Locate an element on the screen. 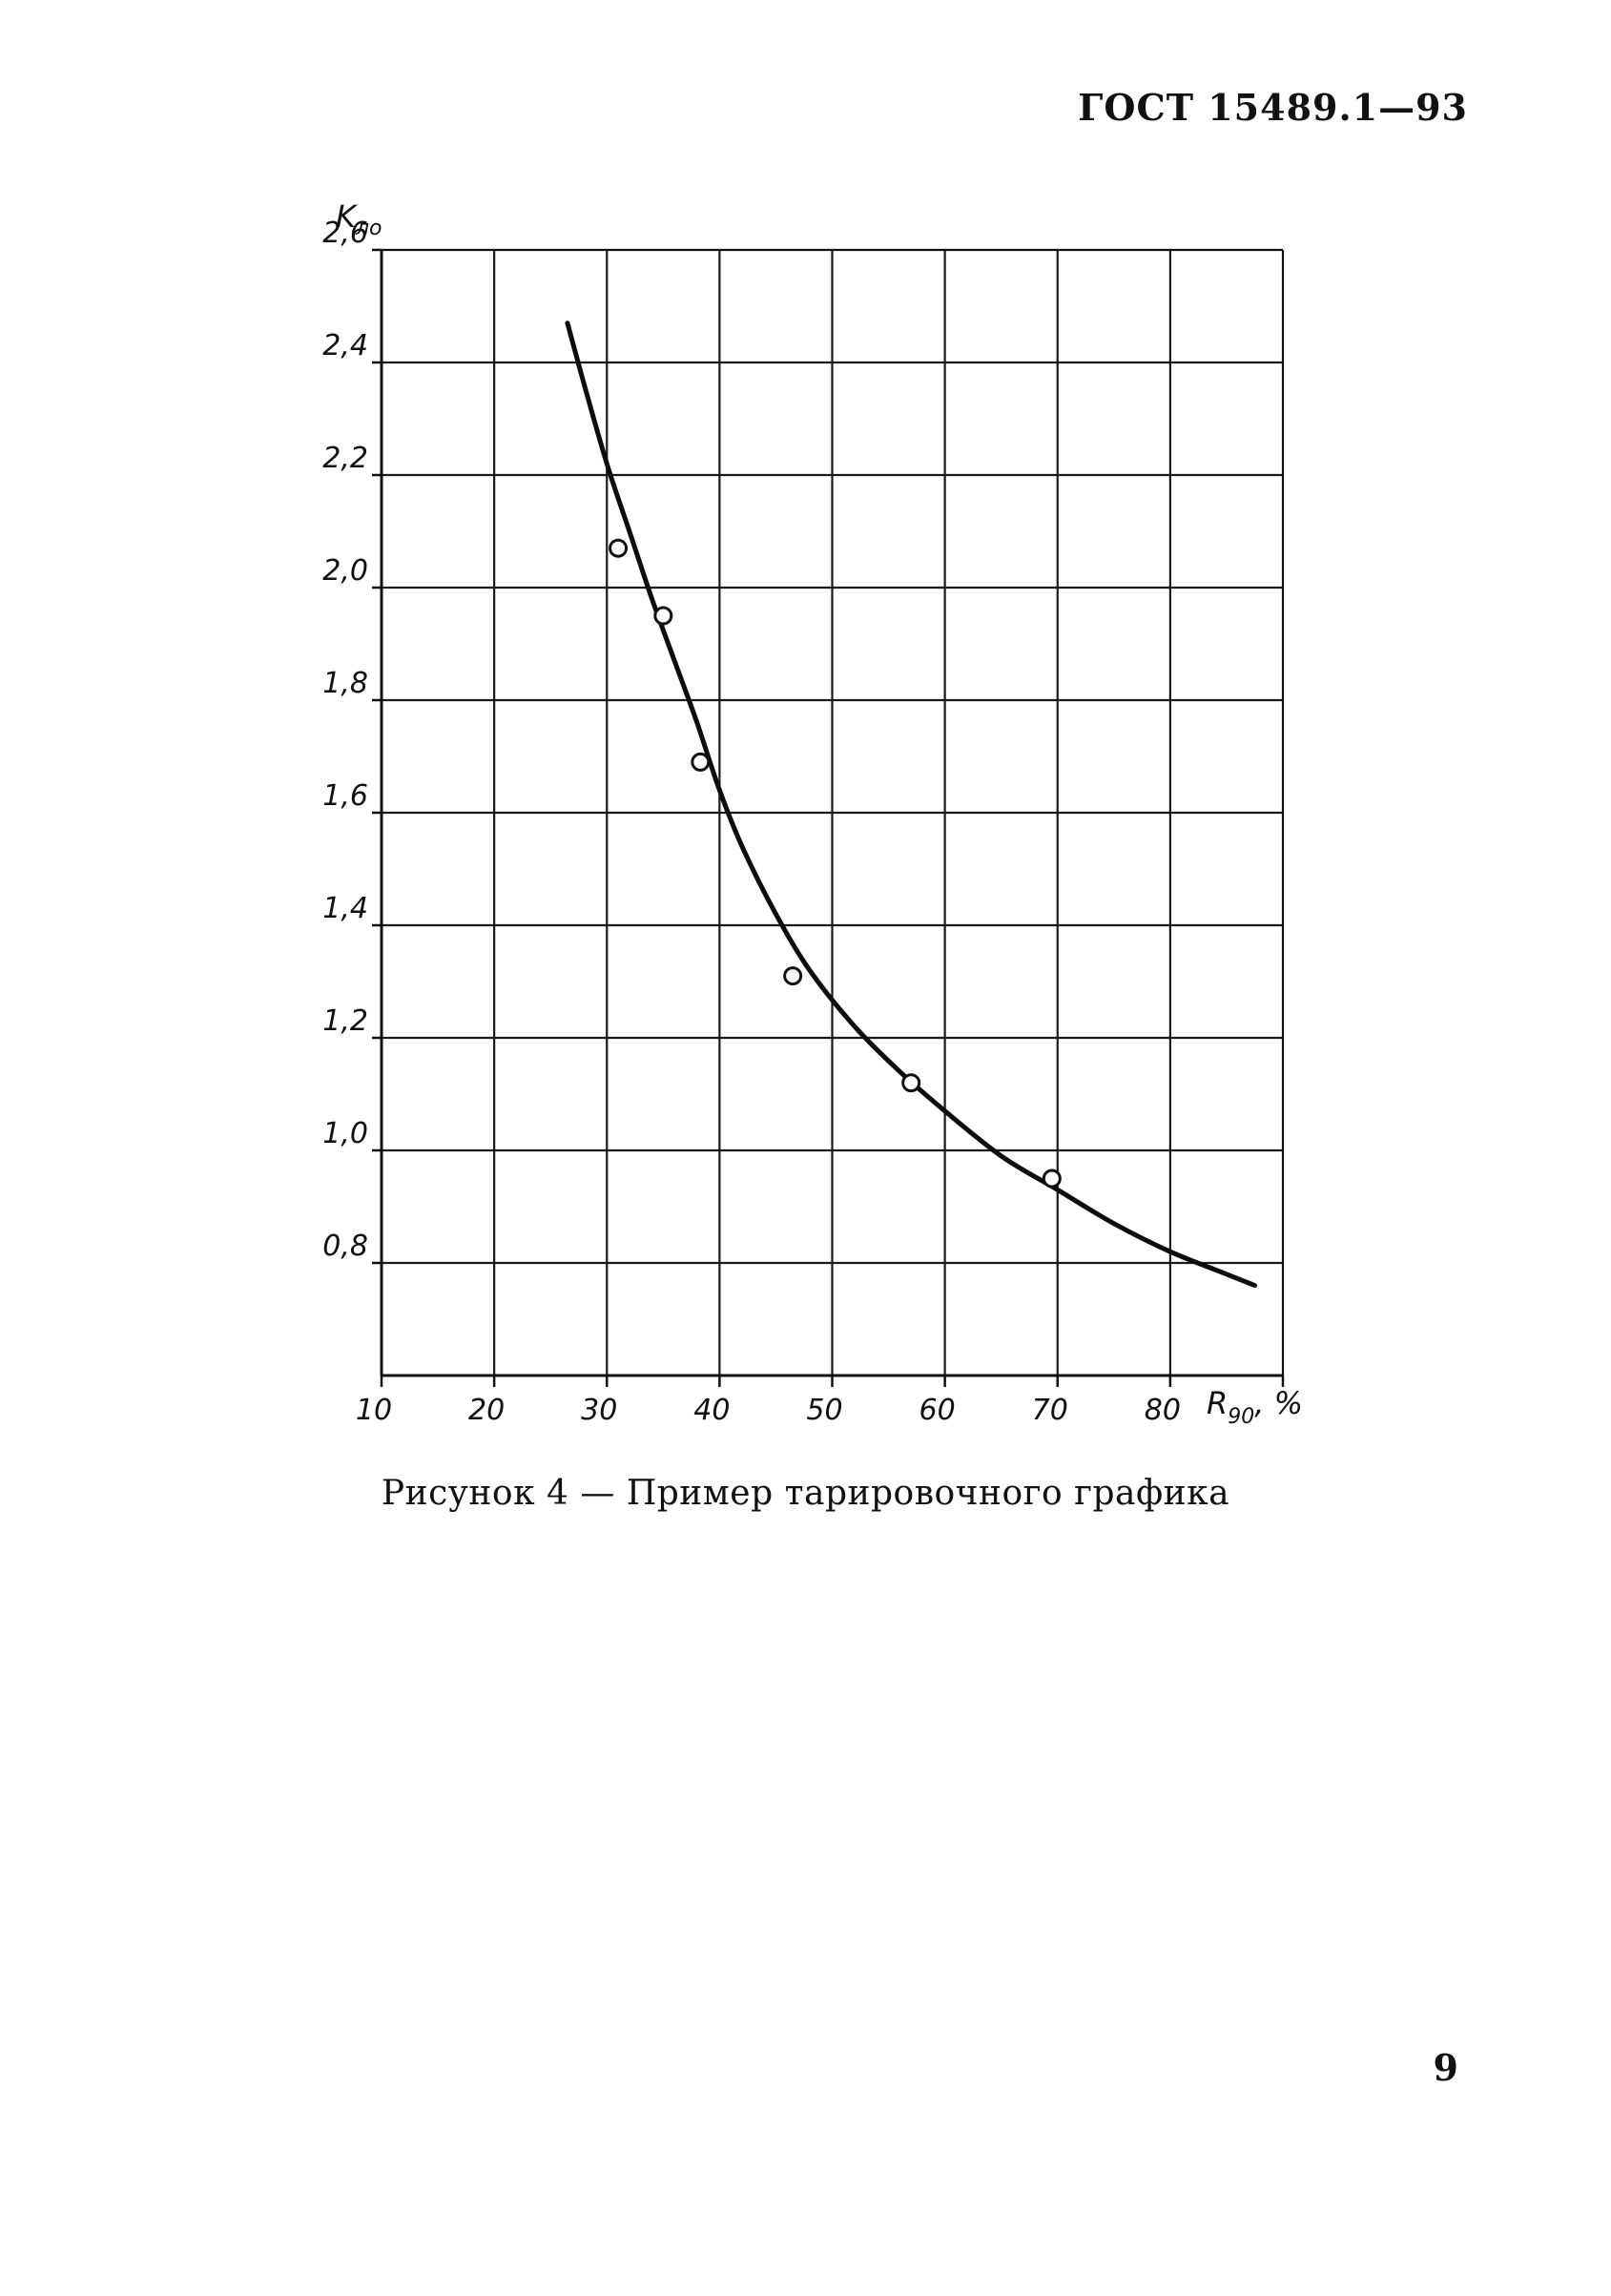 This screenshot has width=1611, height=2296. y-tick-label: 1,8 is located at coordinates (345, 683).